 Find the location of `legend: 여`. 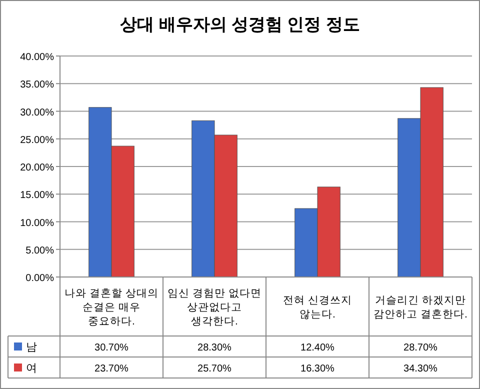

legend: 여 is located at coordinates (25, 368).